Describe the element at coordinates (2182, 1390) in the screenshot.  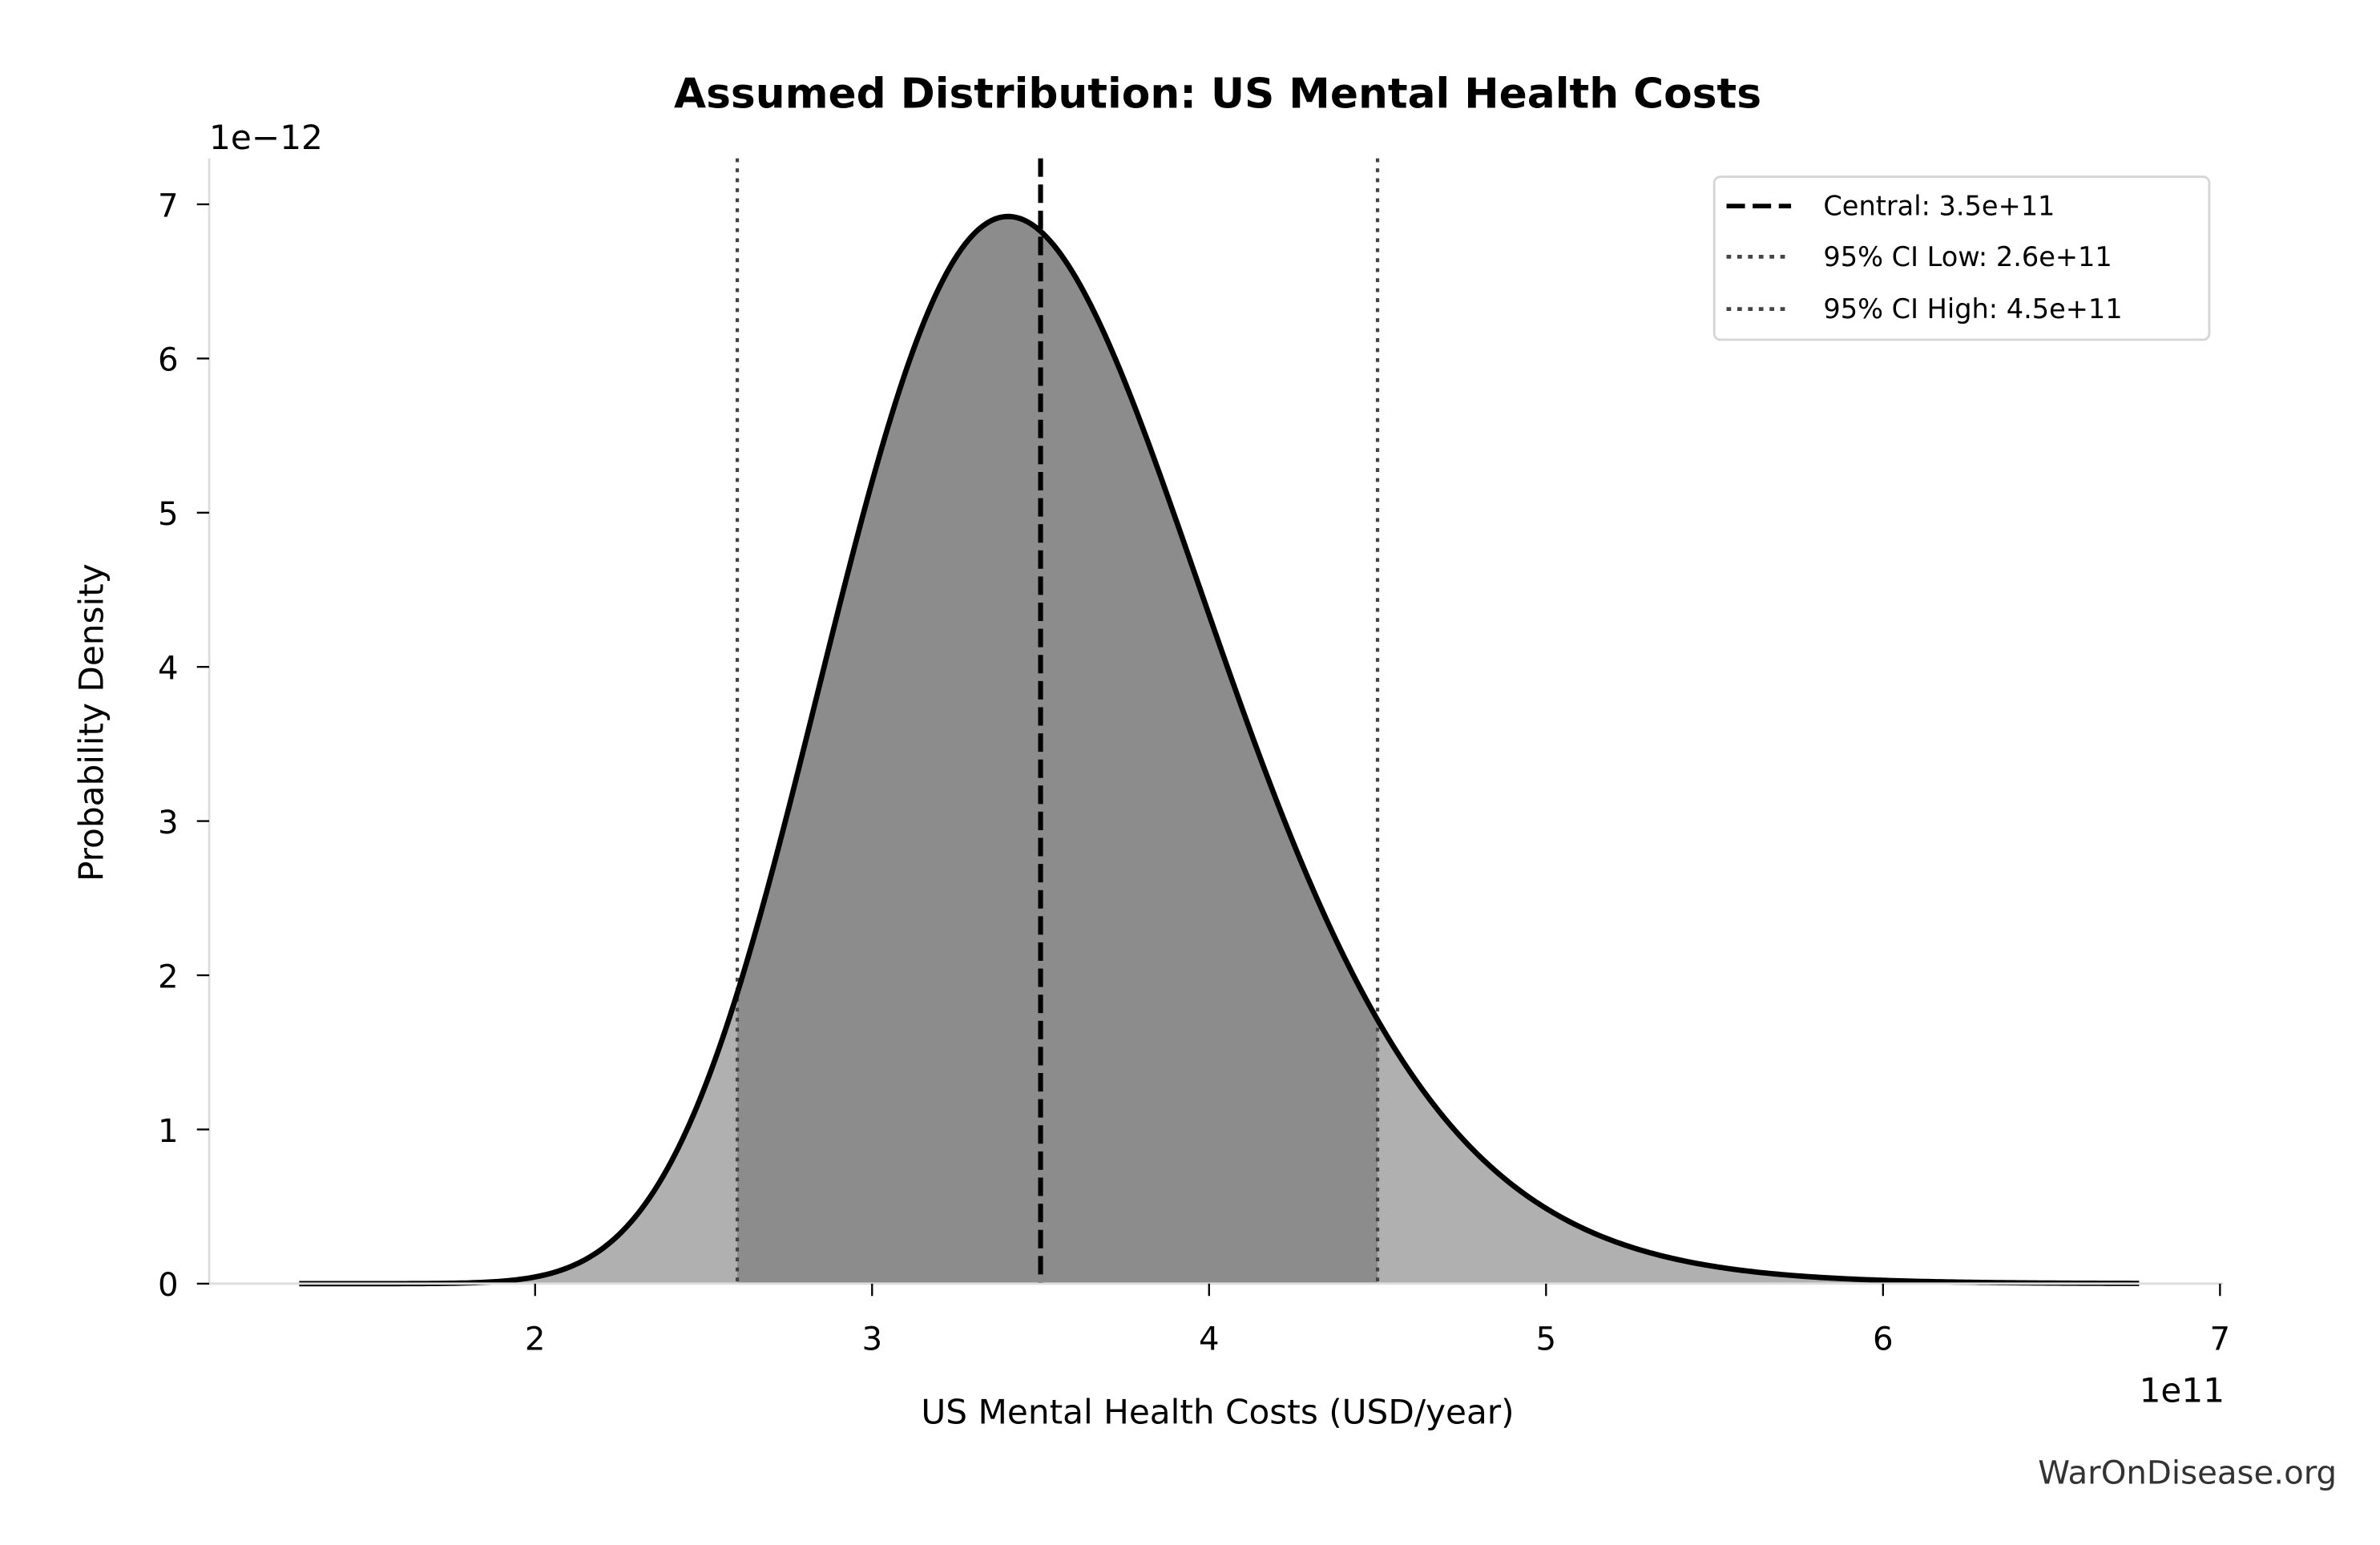
I see `x-offset-label: 1e11` at that location.